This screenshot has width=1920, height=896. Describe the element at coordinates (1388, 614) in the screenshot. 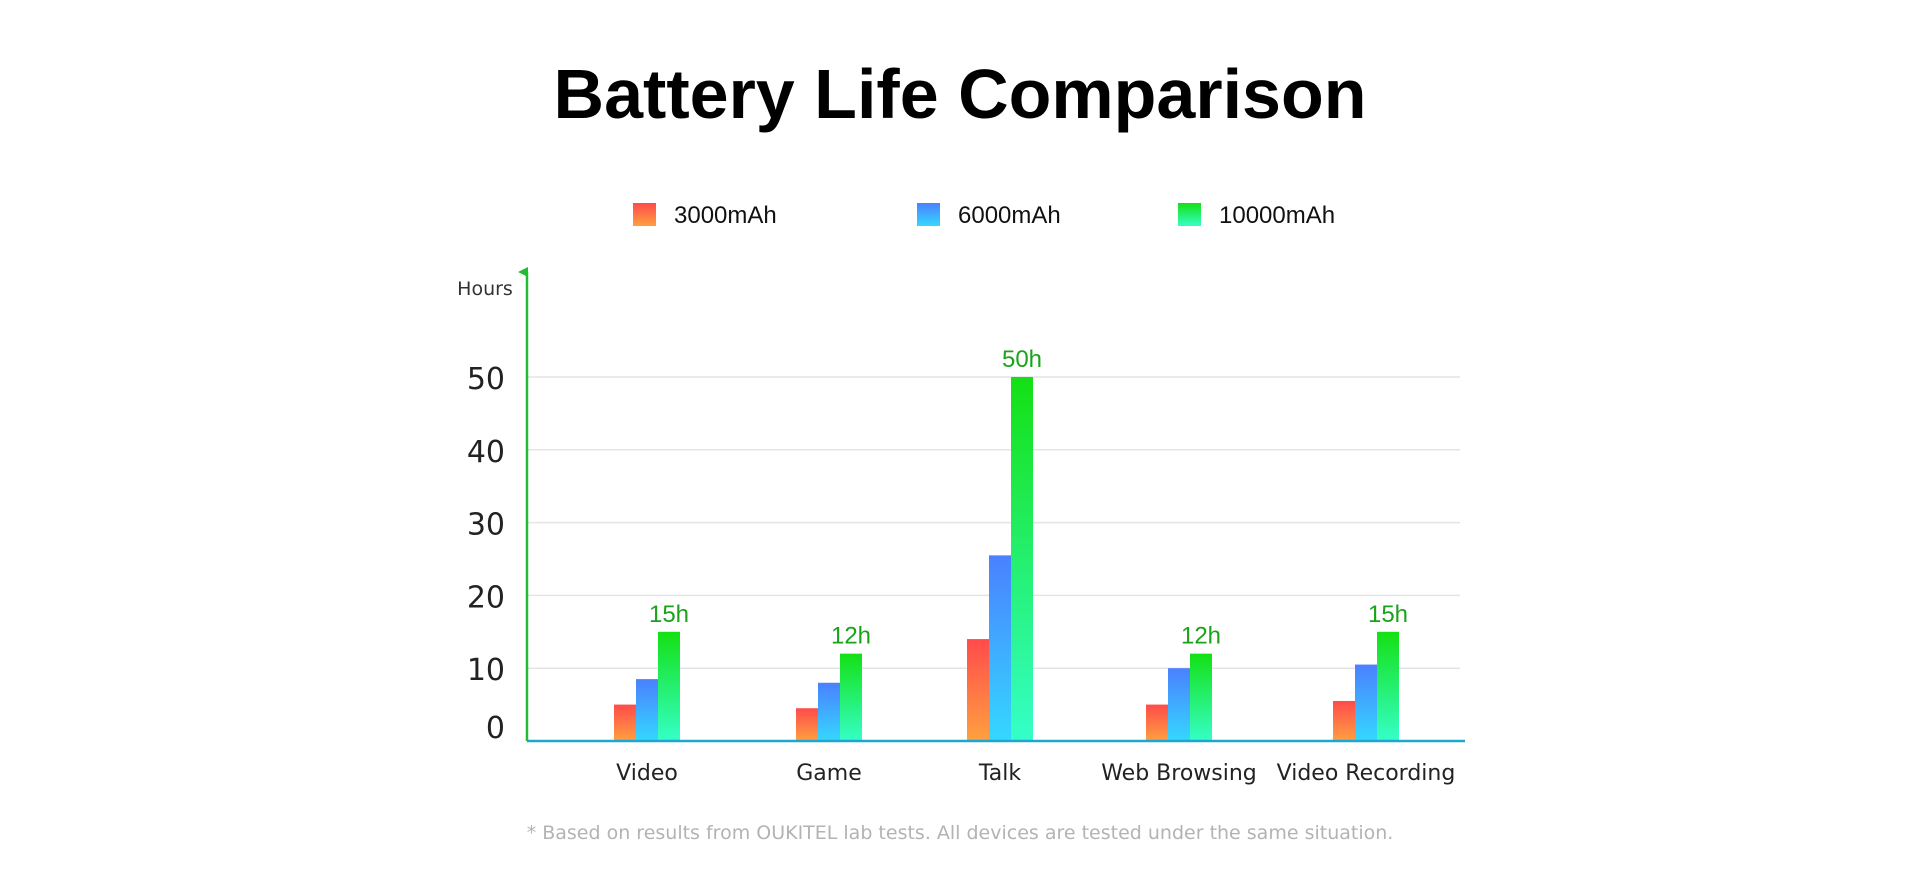

I see `data-label-video-recording: 15h` at that location.